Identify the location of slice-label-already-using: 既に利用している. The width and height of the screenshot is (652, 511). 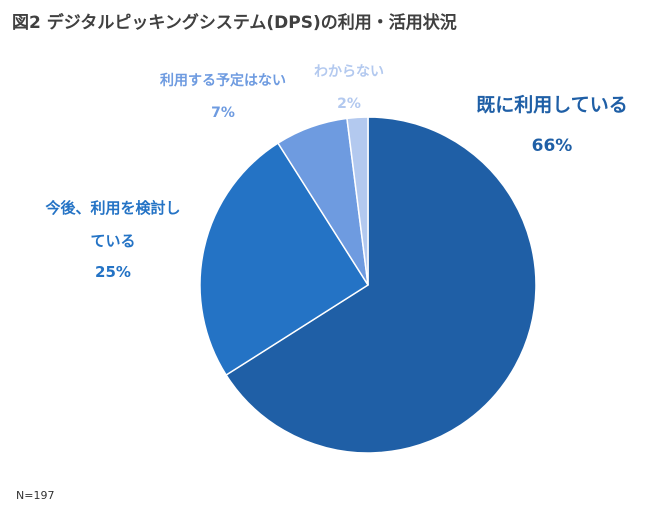
(551, 105).